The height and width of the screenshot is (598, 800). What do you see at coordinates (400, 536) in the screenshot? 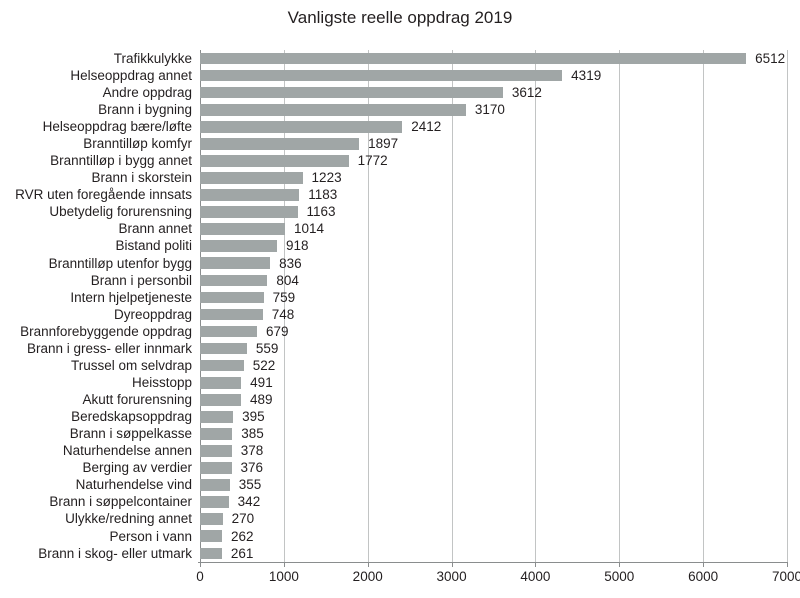
I see `bar-row: Person i vann 262` at bounding box center [400, 536].